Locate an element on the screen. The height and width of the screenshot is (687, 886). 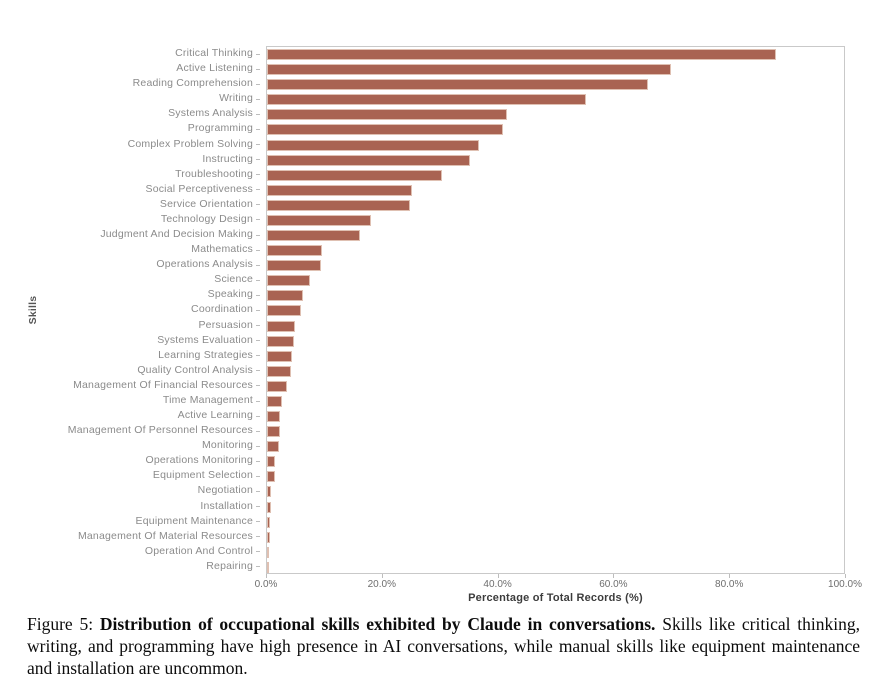
bar-management-of-personnel-resources is located at coordinates (273, 432).